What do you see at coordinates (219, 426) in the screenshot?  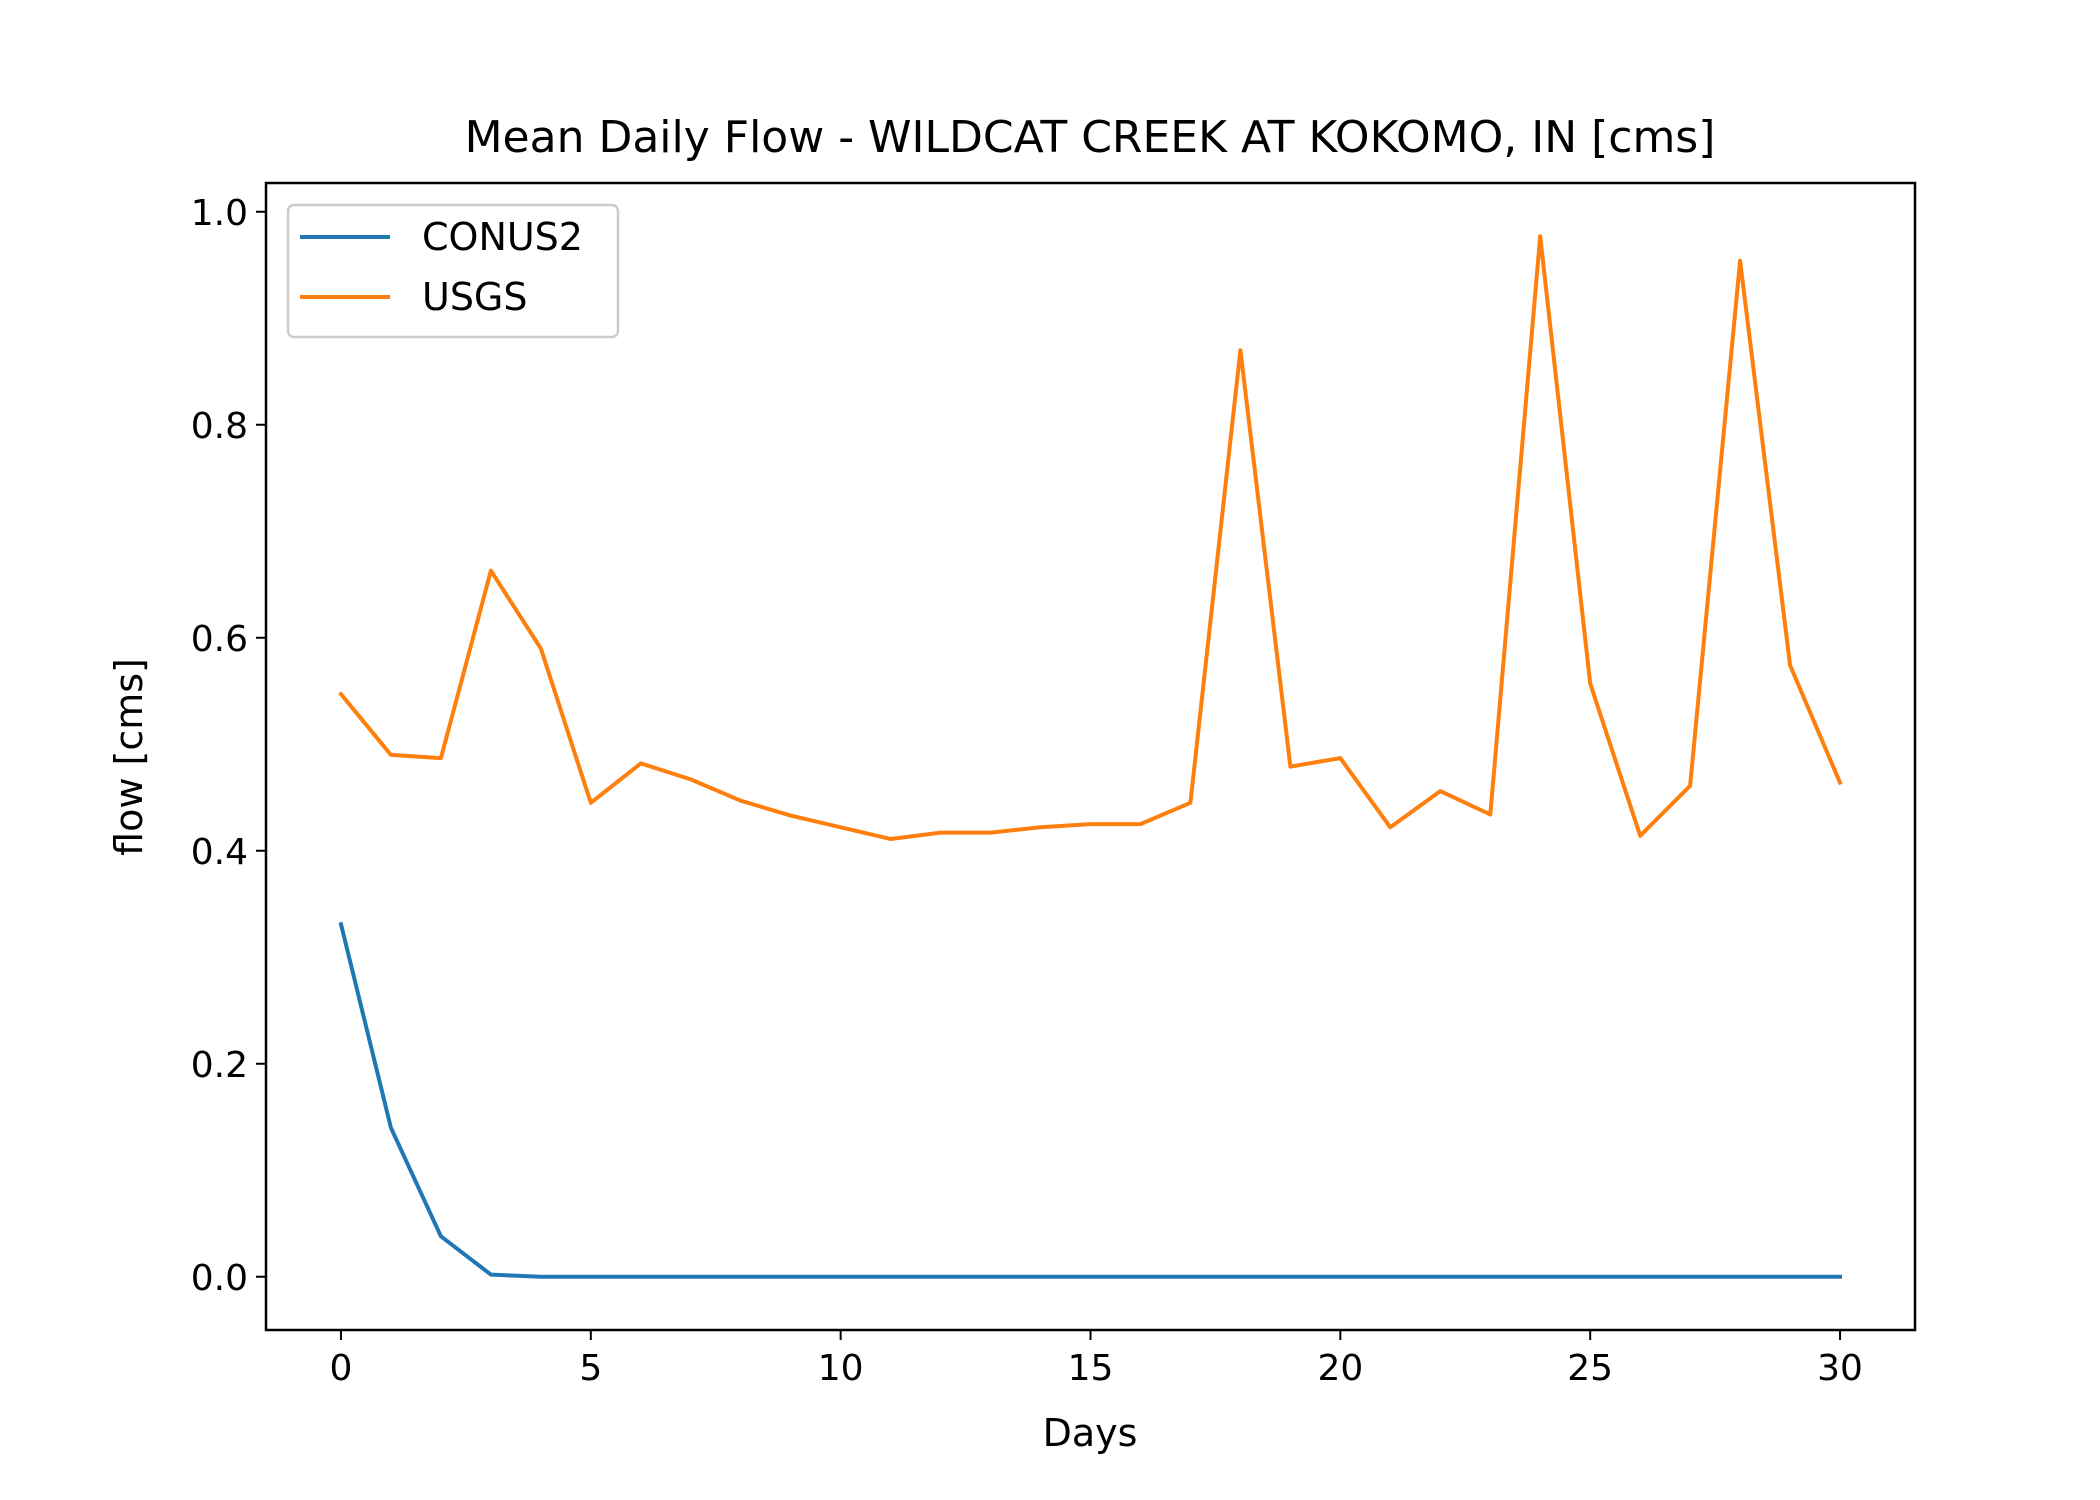 I see `y-tick-label: 0.8` at bounding box center [219, 426].